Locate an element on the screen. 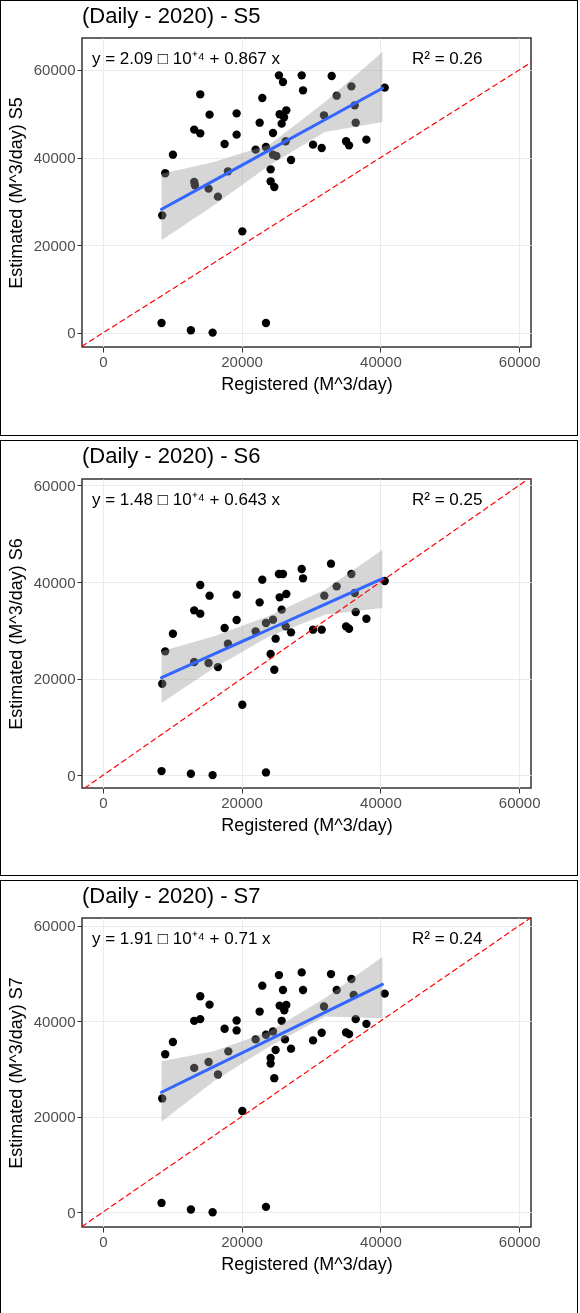  chart-title: (Daily - 2020) - S7 is located at coordinates (171, 895).